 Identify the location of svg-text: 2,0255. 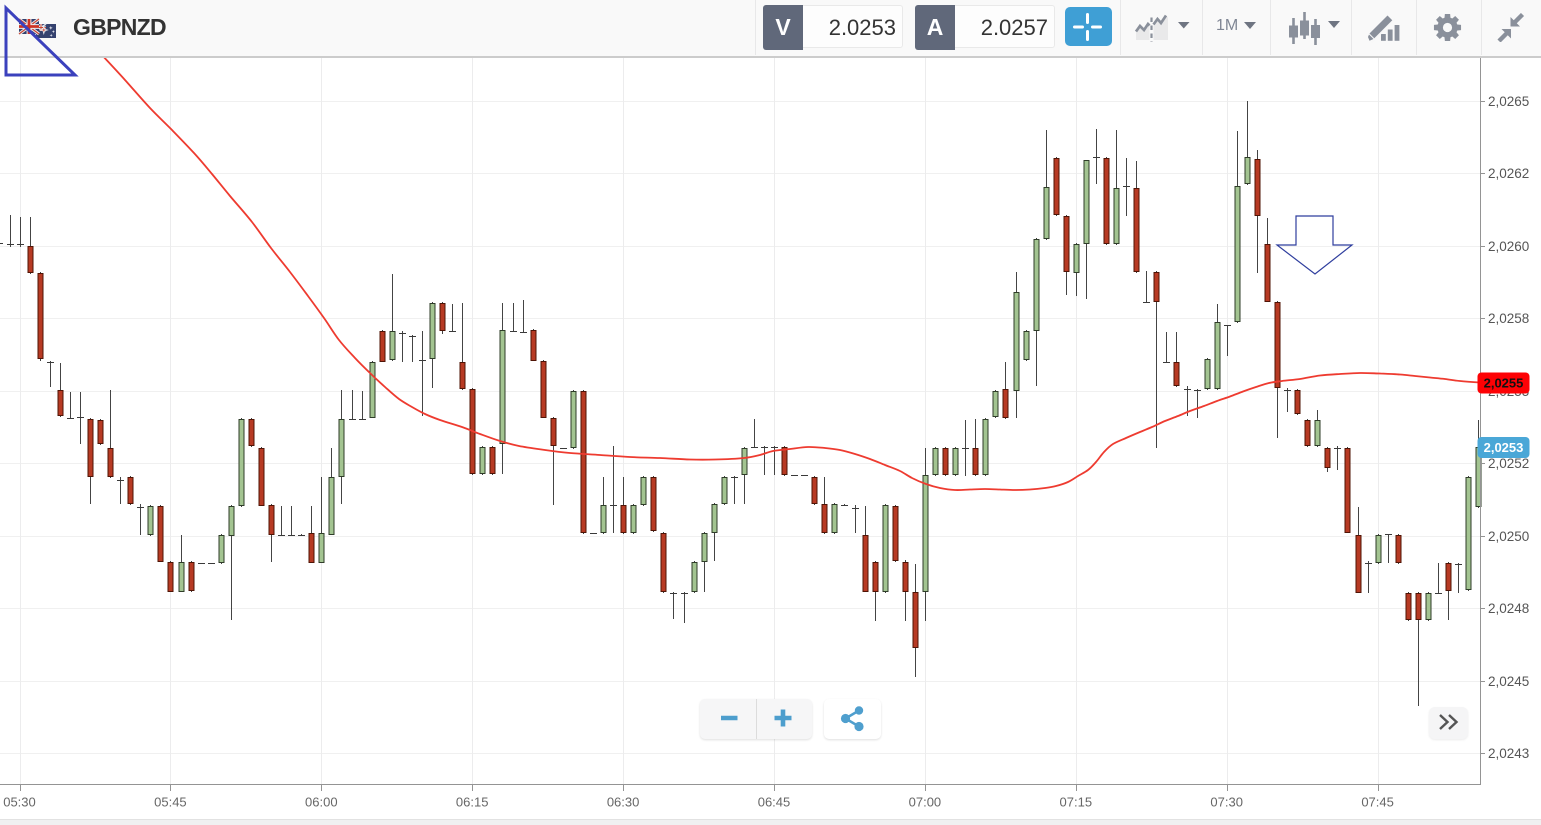
(1504, 383).